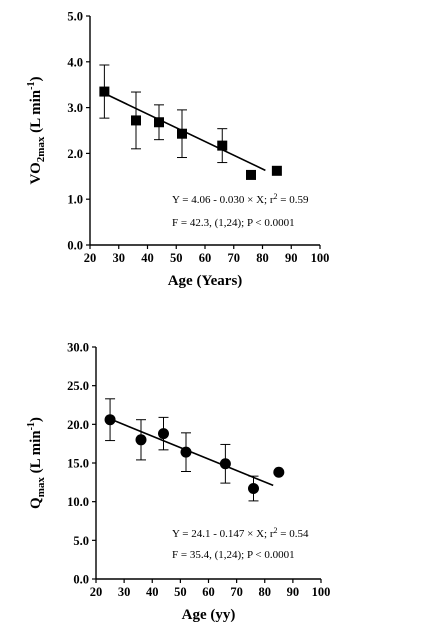  What do you see at coordinates (78, 425) in the screenshot?
I see `y-tick-label: 20.0` at bounding box center [78, 425].